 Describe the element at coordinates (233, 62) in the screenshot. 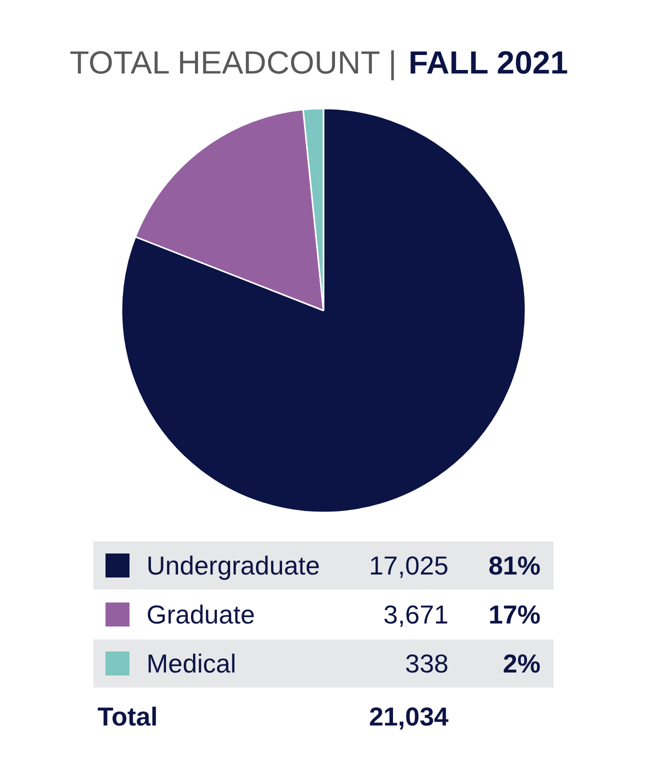

I see `chart-title: TOTAL HEADCOUNT |` at that location.